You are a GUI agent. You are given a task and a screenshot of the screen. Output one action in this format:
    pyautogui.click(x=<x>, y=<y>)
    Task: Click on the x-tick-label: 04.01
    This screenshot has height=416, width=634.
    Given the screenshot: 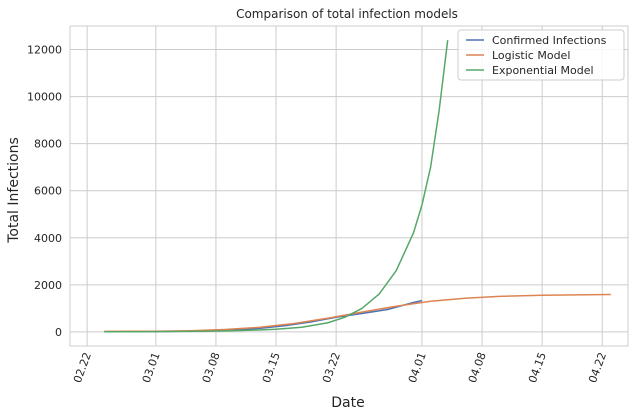 What is the action you would take?
    pyautogui.click(x=417, y=368)
    